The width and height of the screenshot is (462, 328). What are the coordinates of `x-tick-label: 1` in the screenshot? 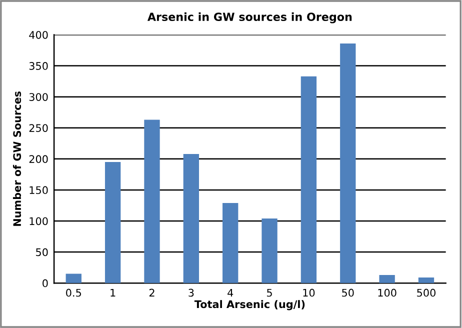 It's located at (113, 292).